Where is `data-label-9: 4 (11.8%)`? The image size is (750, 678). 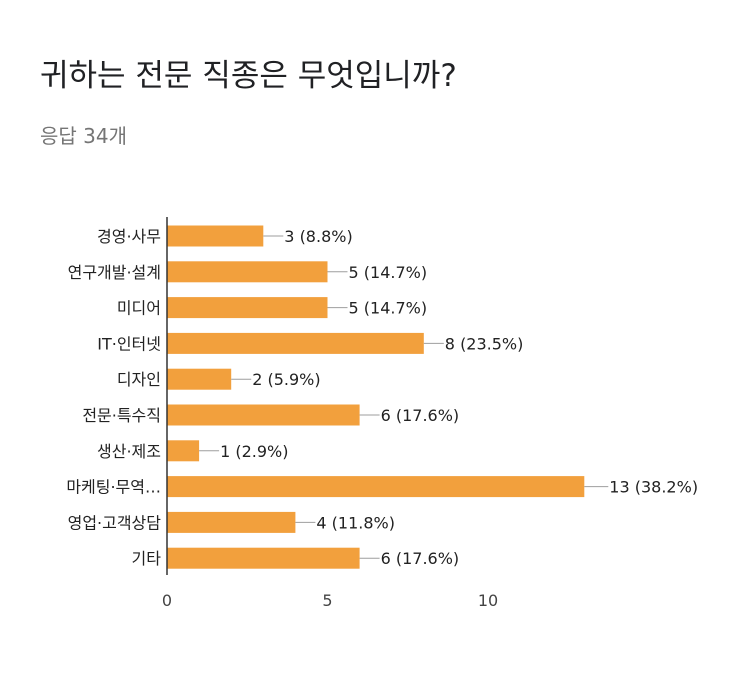
data-label-9: 4 (11.8%) is located at coordinates (355, 522).